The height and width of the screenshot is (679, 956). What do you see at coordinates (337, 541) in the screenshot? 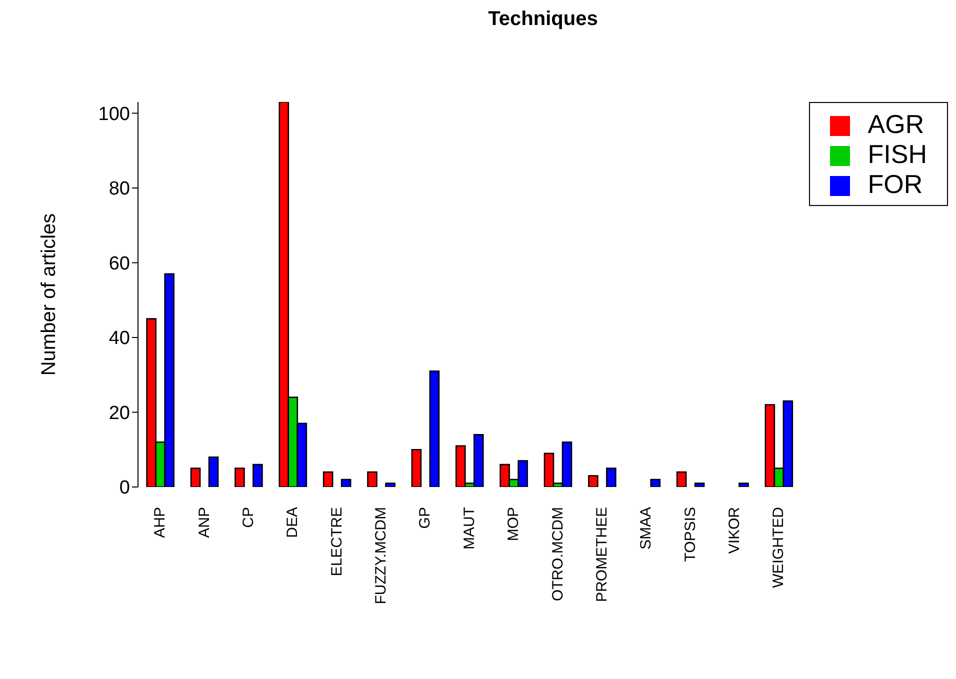
I see `x-tick-label: ELECTRE` at bounding box center [337, 541].